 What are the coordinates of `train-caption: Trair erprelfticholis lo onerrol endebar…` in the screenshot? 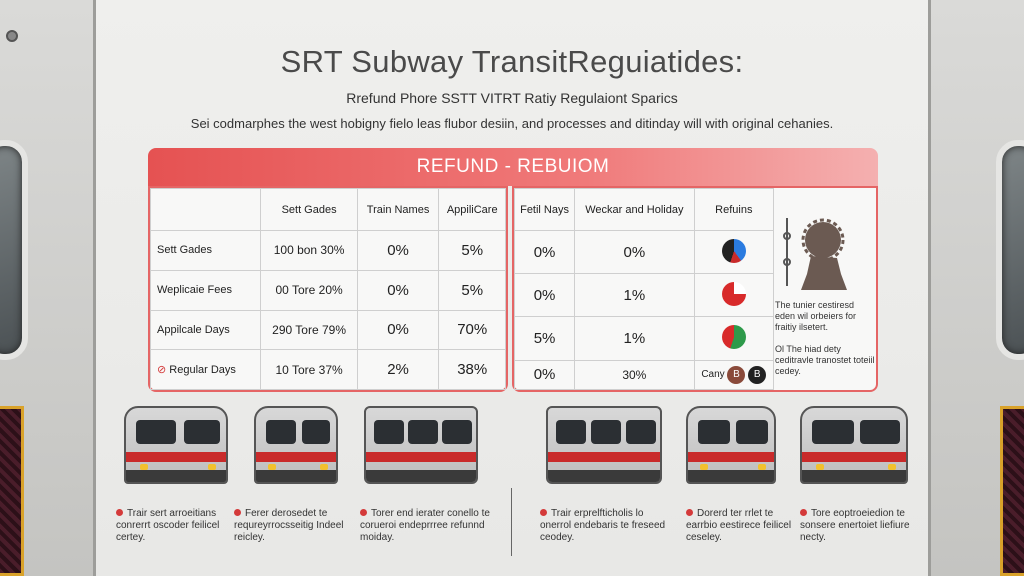 It's located at (603, 525).